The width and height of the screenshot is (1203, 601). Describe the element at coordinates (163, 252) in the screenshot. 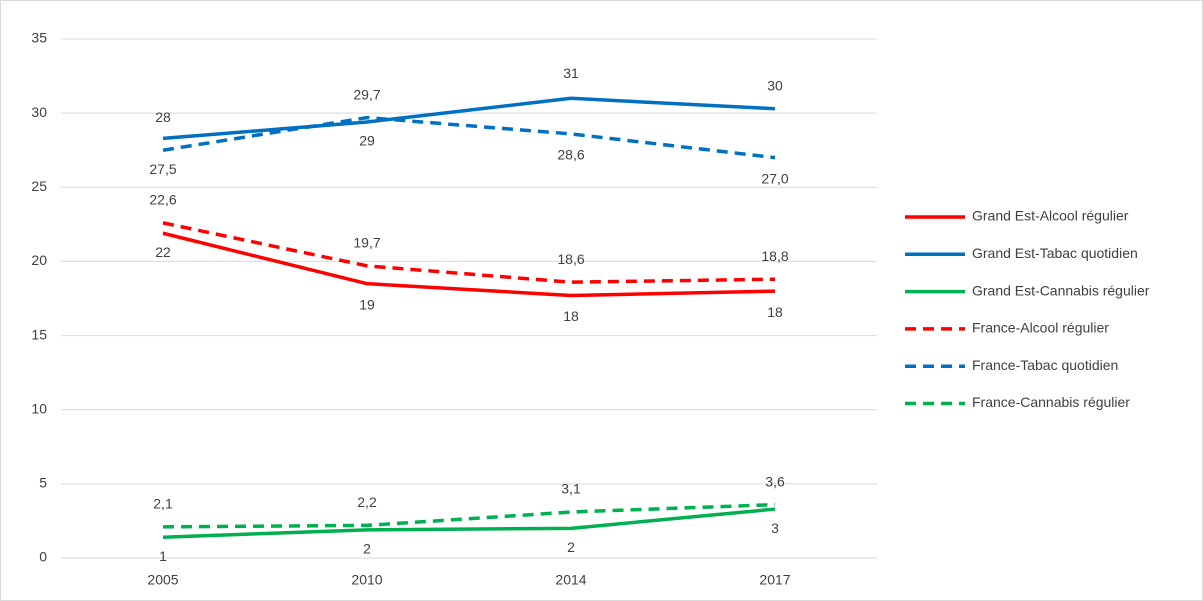

I see `data-label: 22` at that location.